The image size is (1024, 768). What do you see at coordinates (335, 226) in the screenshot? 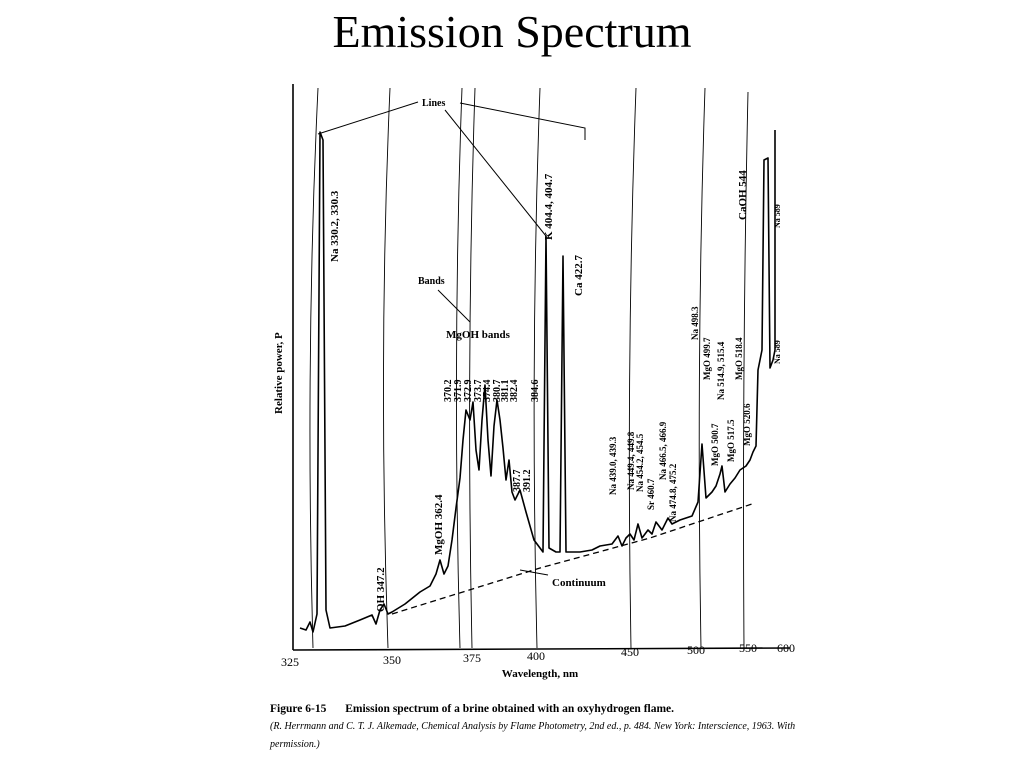
I see `line-label: Na 330.2, 330.3` at bounding box center [335, 226].